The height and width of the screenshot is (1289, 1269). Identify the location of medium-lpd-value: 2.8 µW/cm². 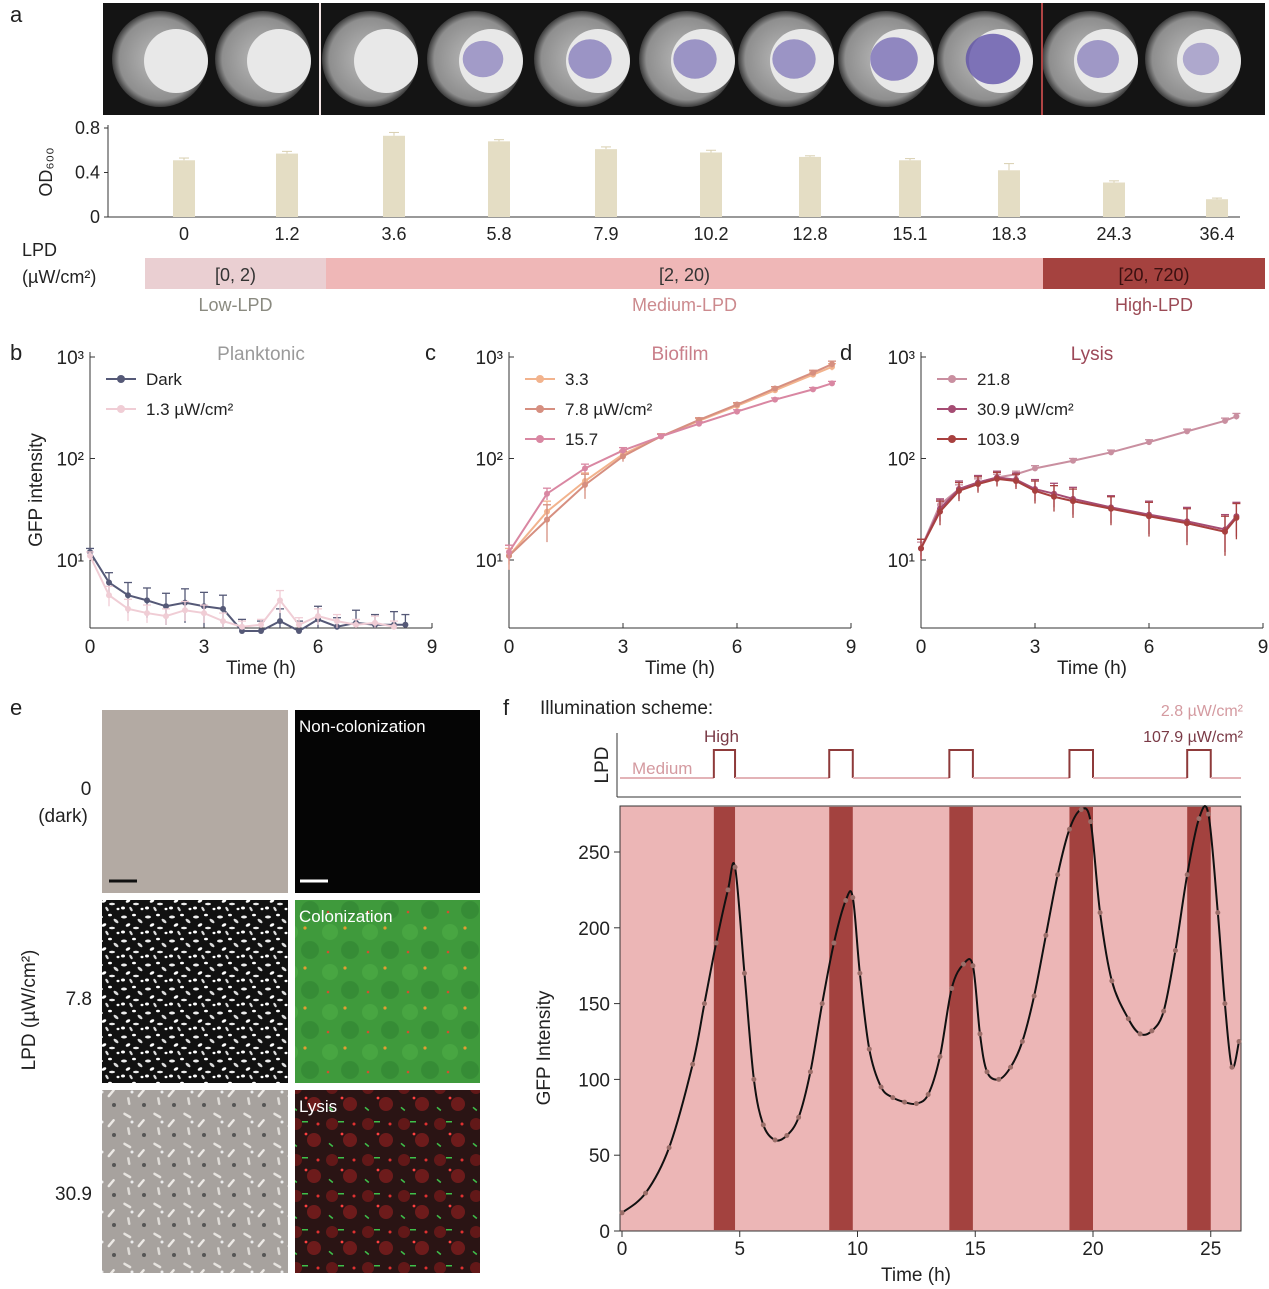
(1202, 711).